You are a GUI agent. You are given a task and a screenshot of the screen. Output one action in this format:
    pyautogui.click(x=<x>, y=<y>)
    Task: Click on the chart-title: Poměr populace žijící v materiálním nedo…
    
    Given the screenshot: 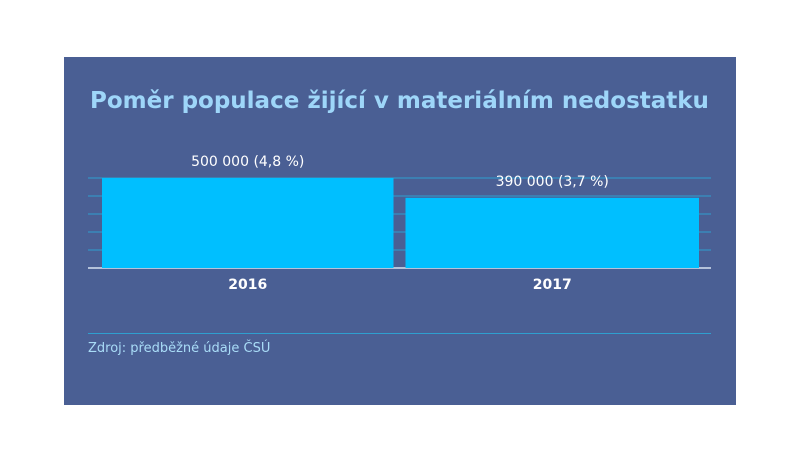 What is the action you would take?
    pyautogui.click(x=399, y=101)
    